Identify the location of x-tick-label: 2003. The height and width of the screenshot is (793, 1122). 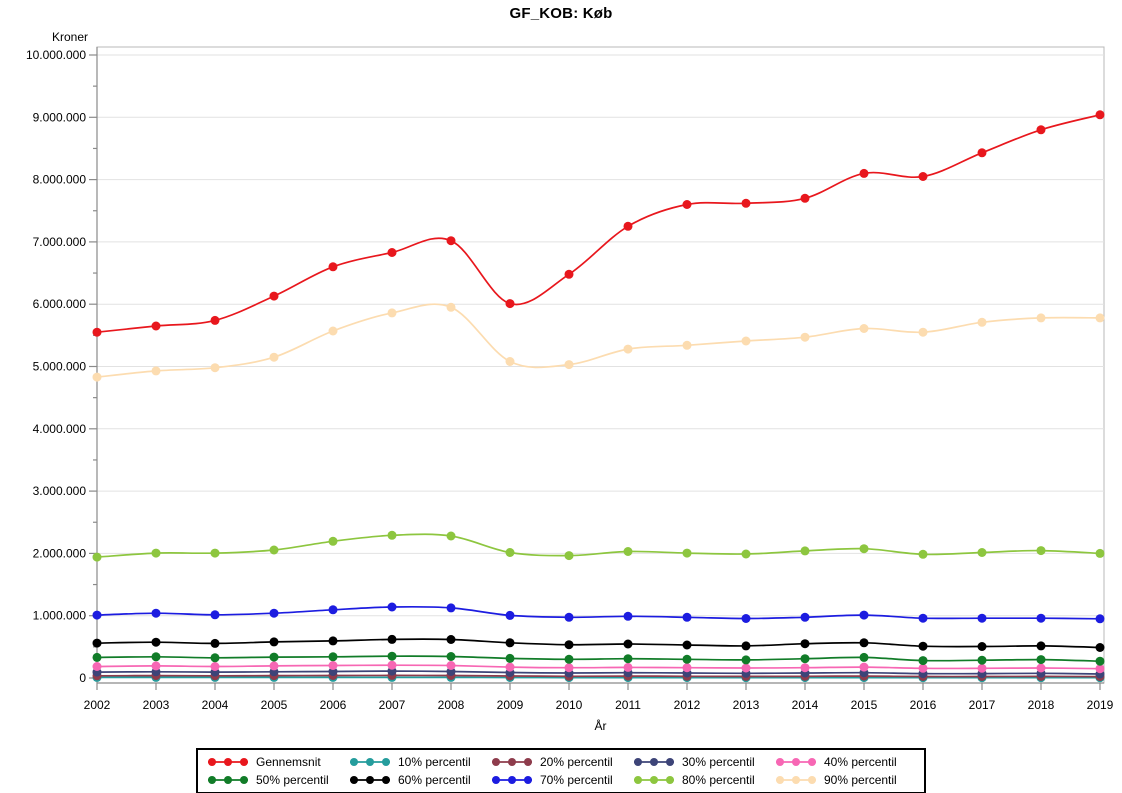
(156, 705).